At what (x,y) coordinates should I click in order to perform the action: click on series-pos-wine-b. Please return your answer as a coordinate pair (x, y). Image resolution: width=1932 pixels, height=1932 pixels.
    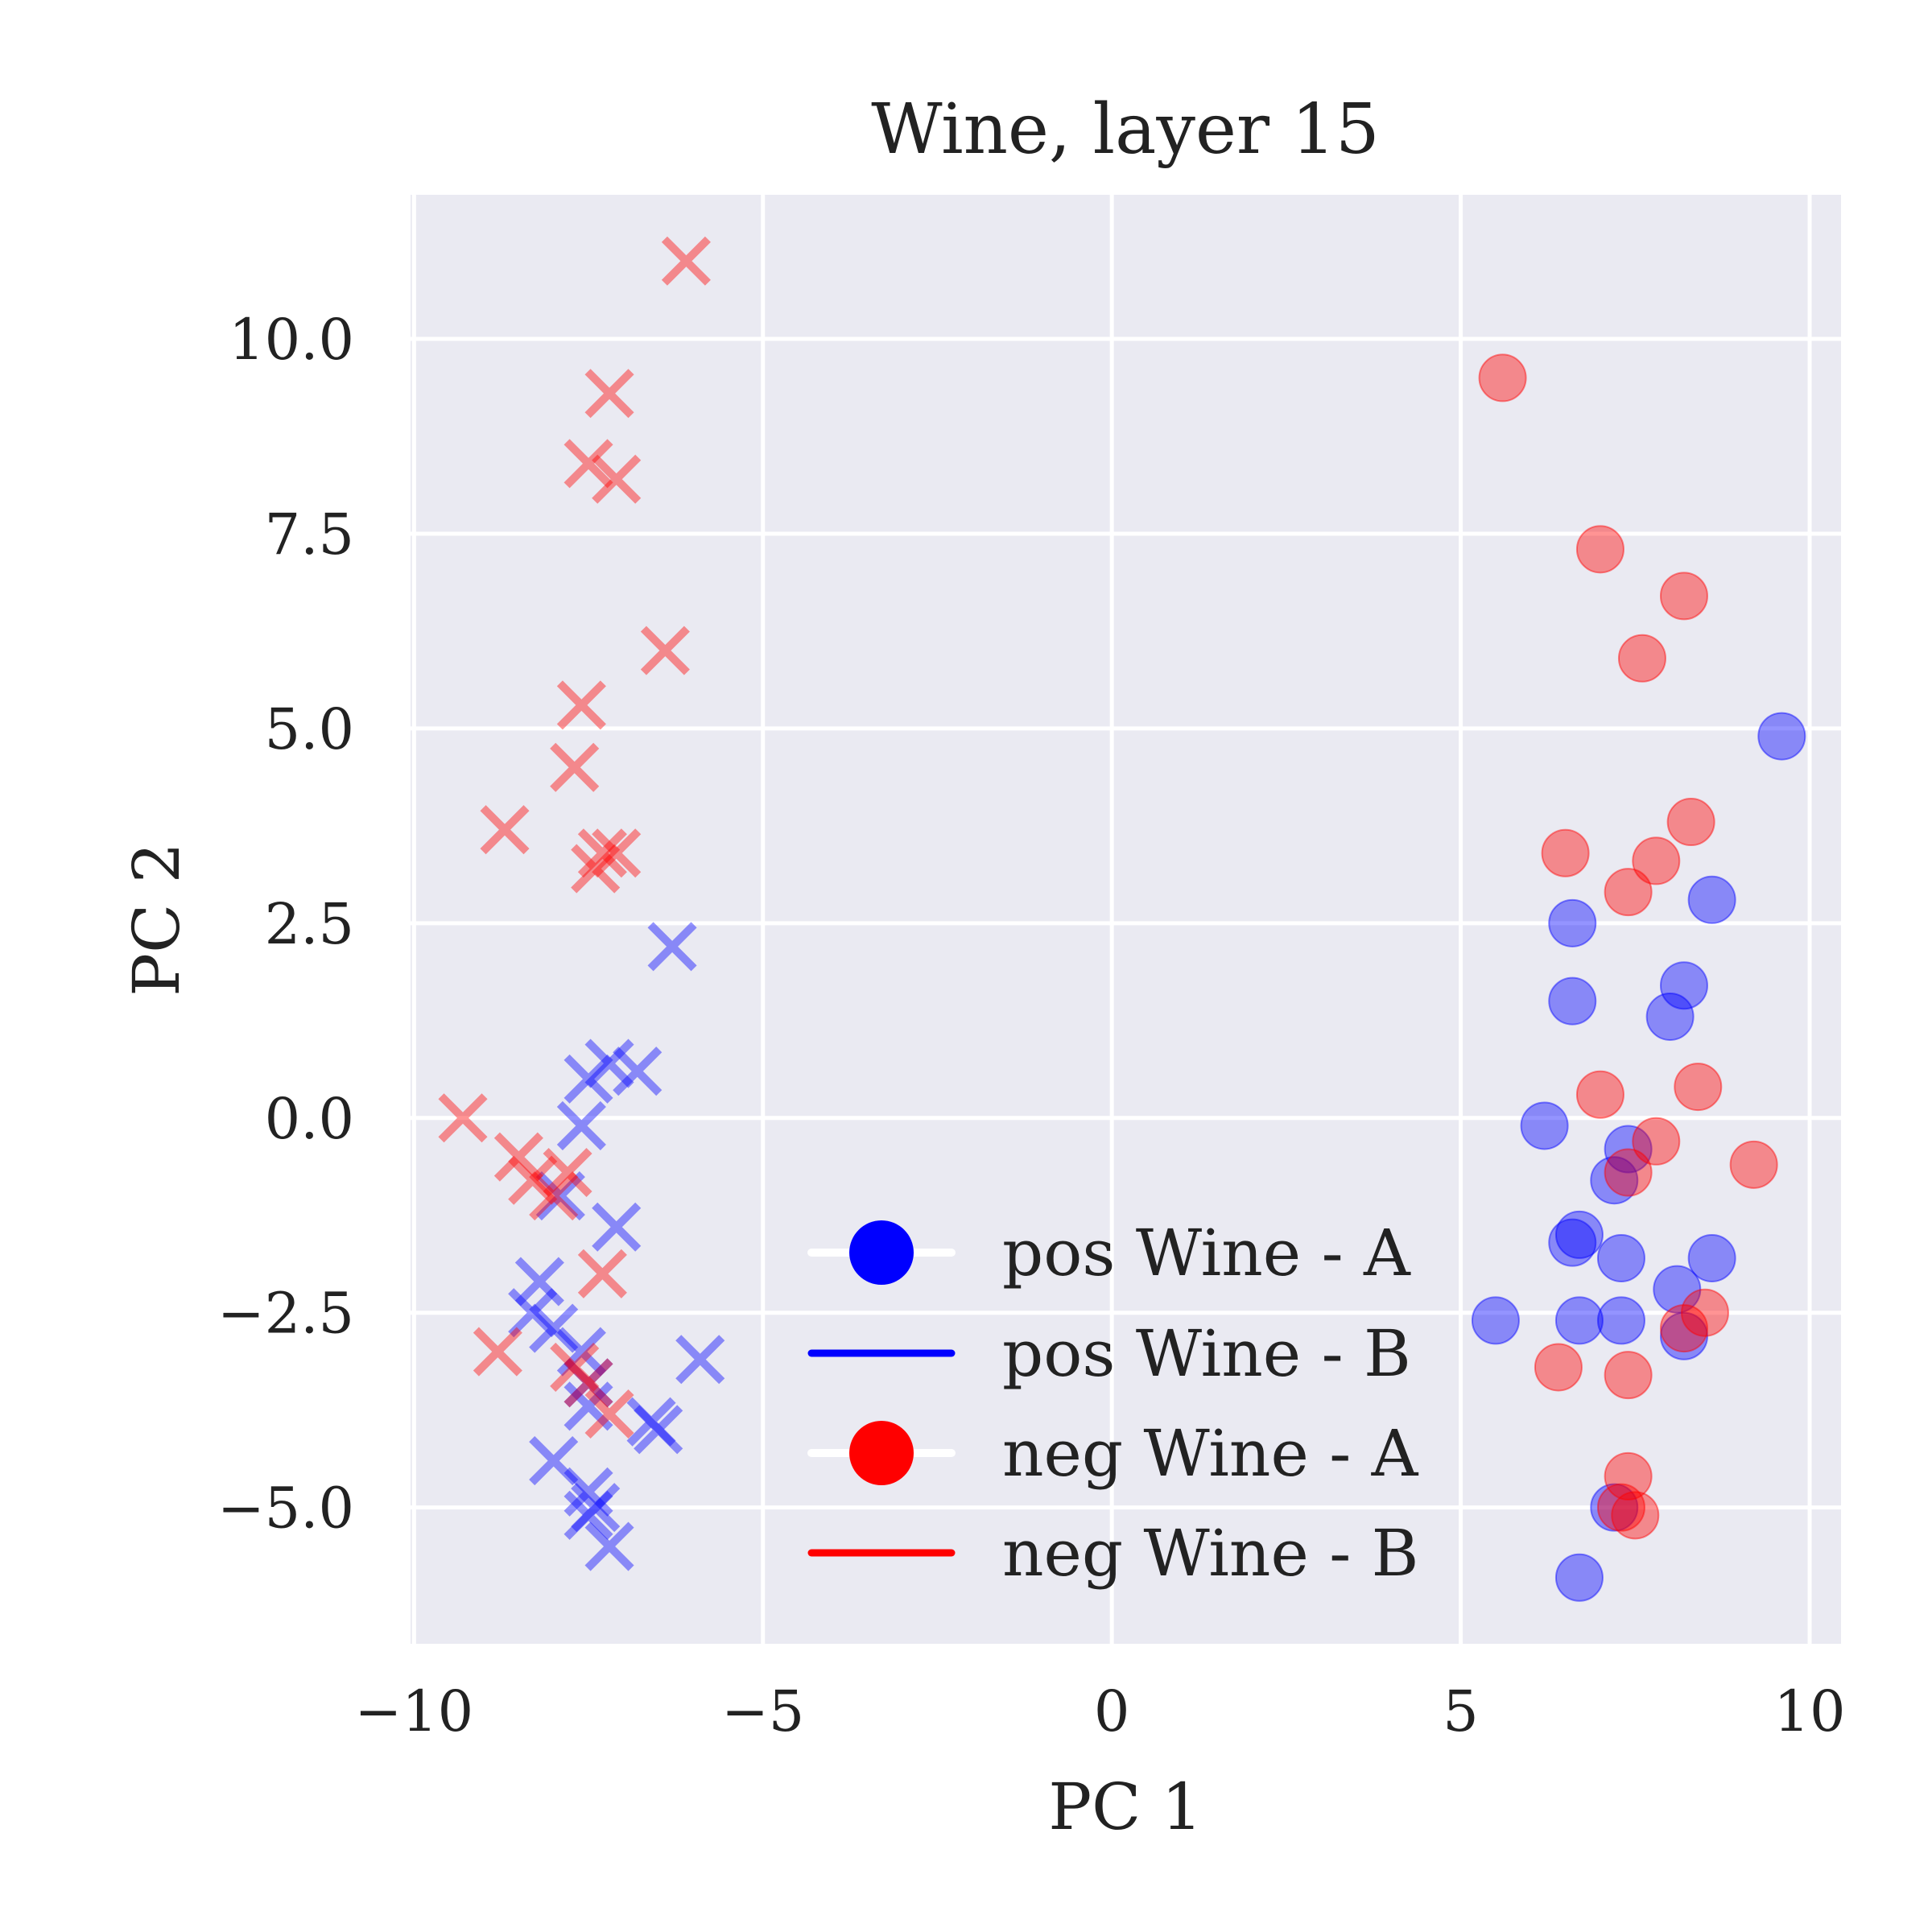
    Looking at the image, I should click on (616, 1246).